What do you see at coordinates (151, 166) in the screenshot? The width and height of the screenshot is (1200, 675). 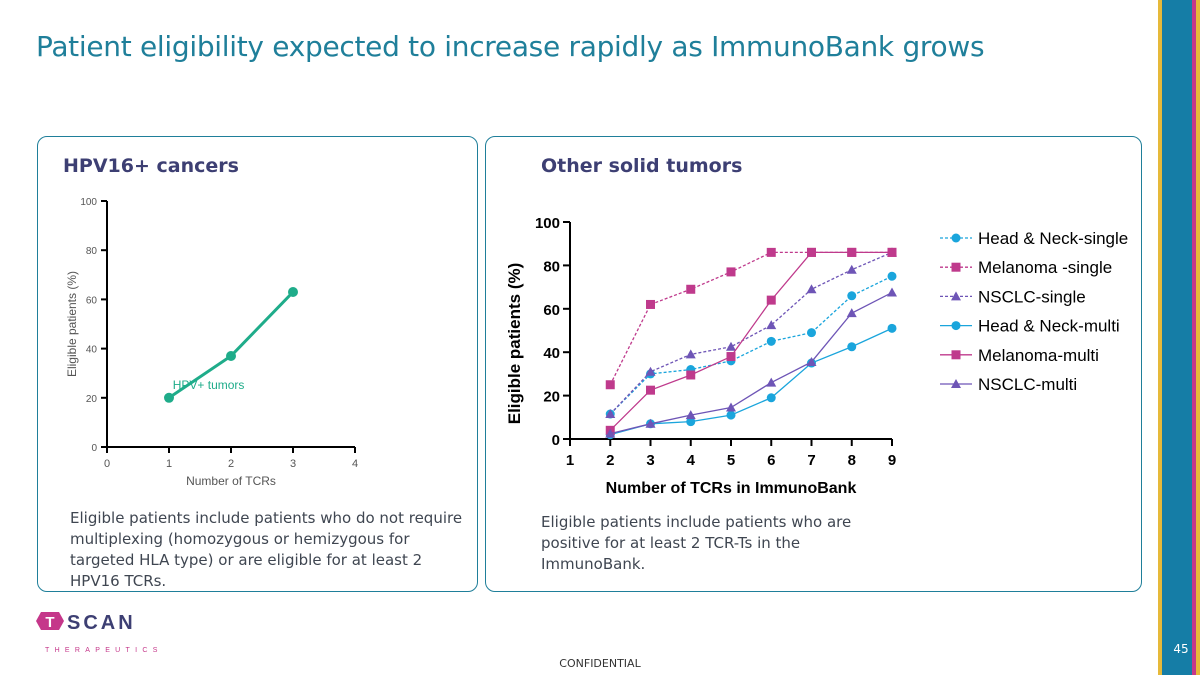 I see `hpv-panel-title: HPV16+ cancers` at bounding box center [151, 166].